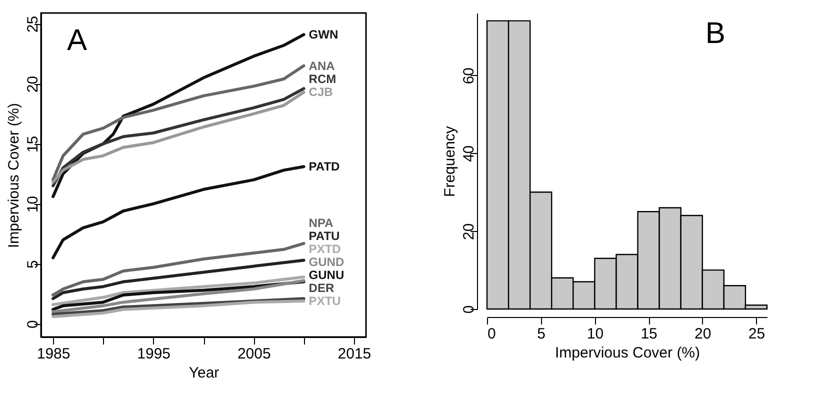  I want to click on series-label: PATU, so click(324, 236).